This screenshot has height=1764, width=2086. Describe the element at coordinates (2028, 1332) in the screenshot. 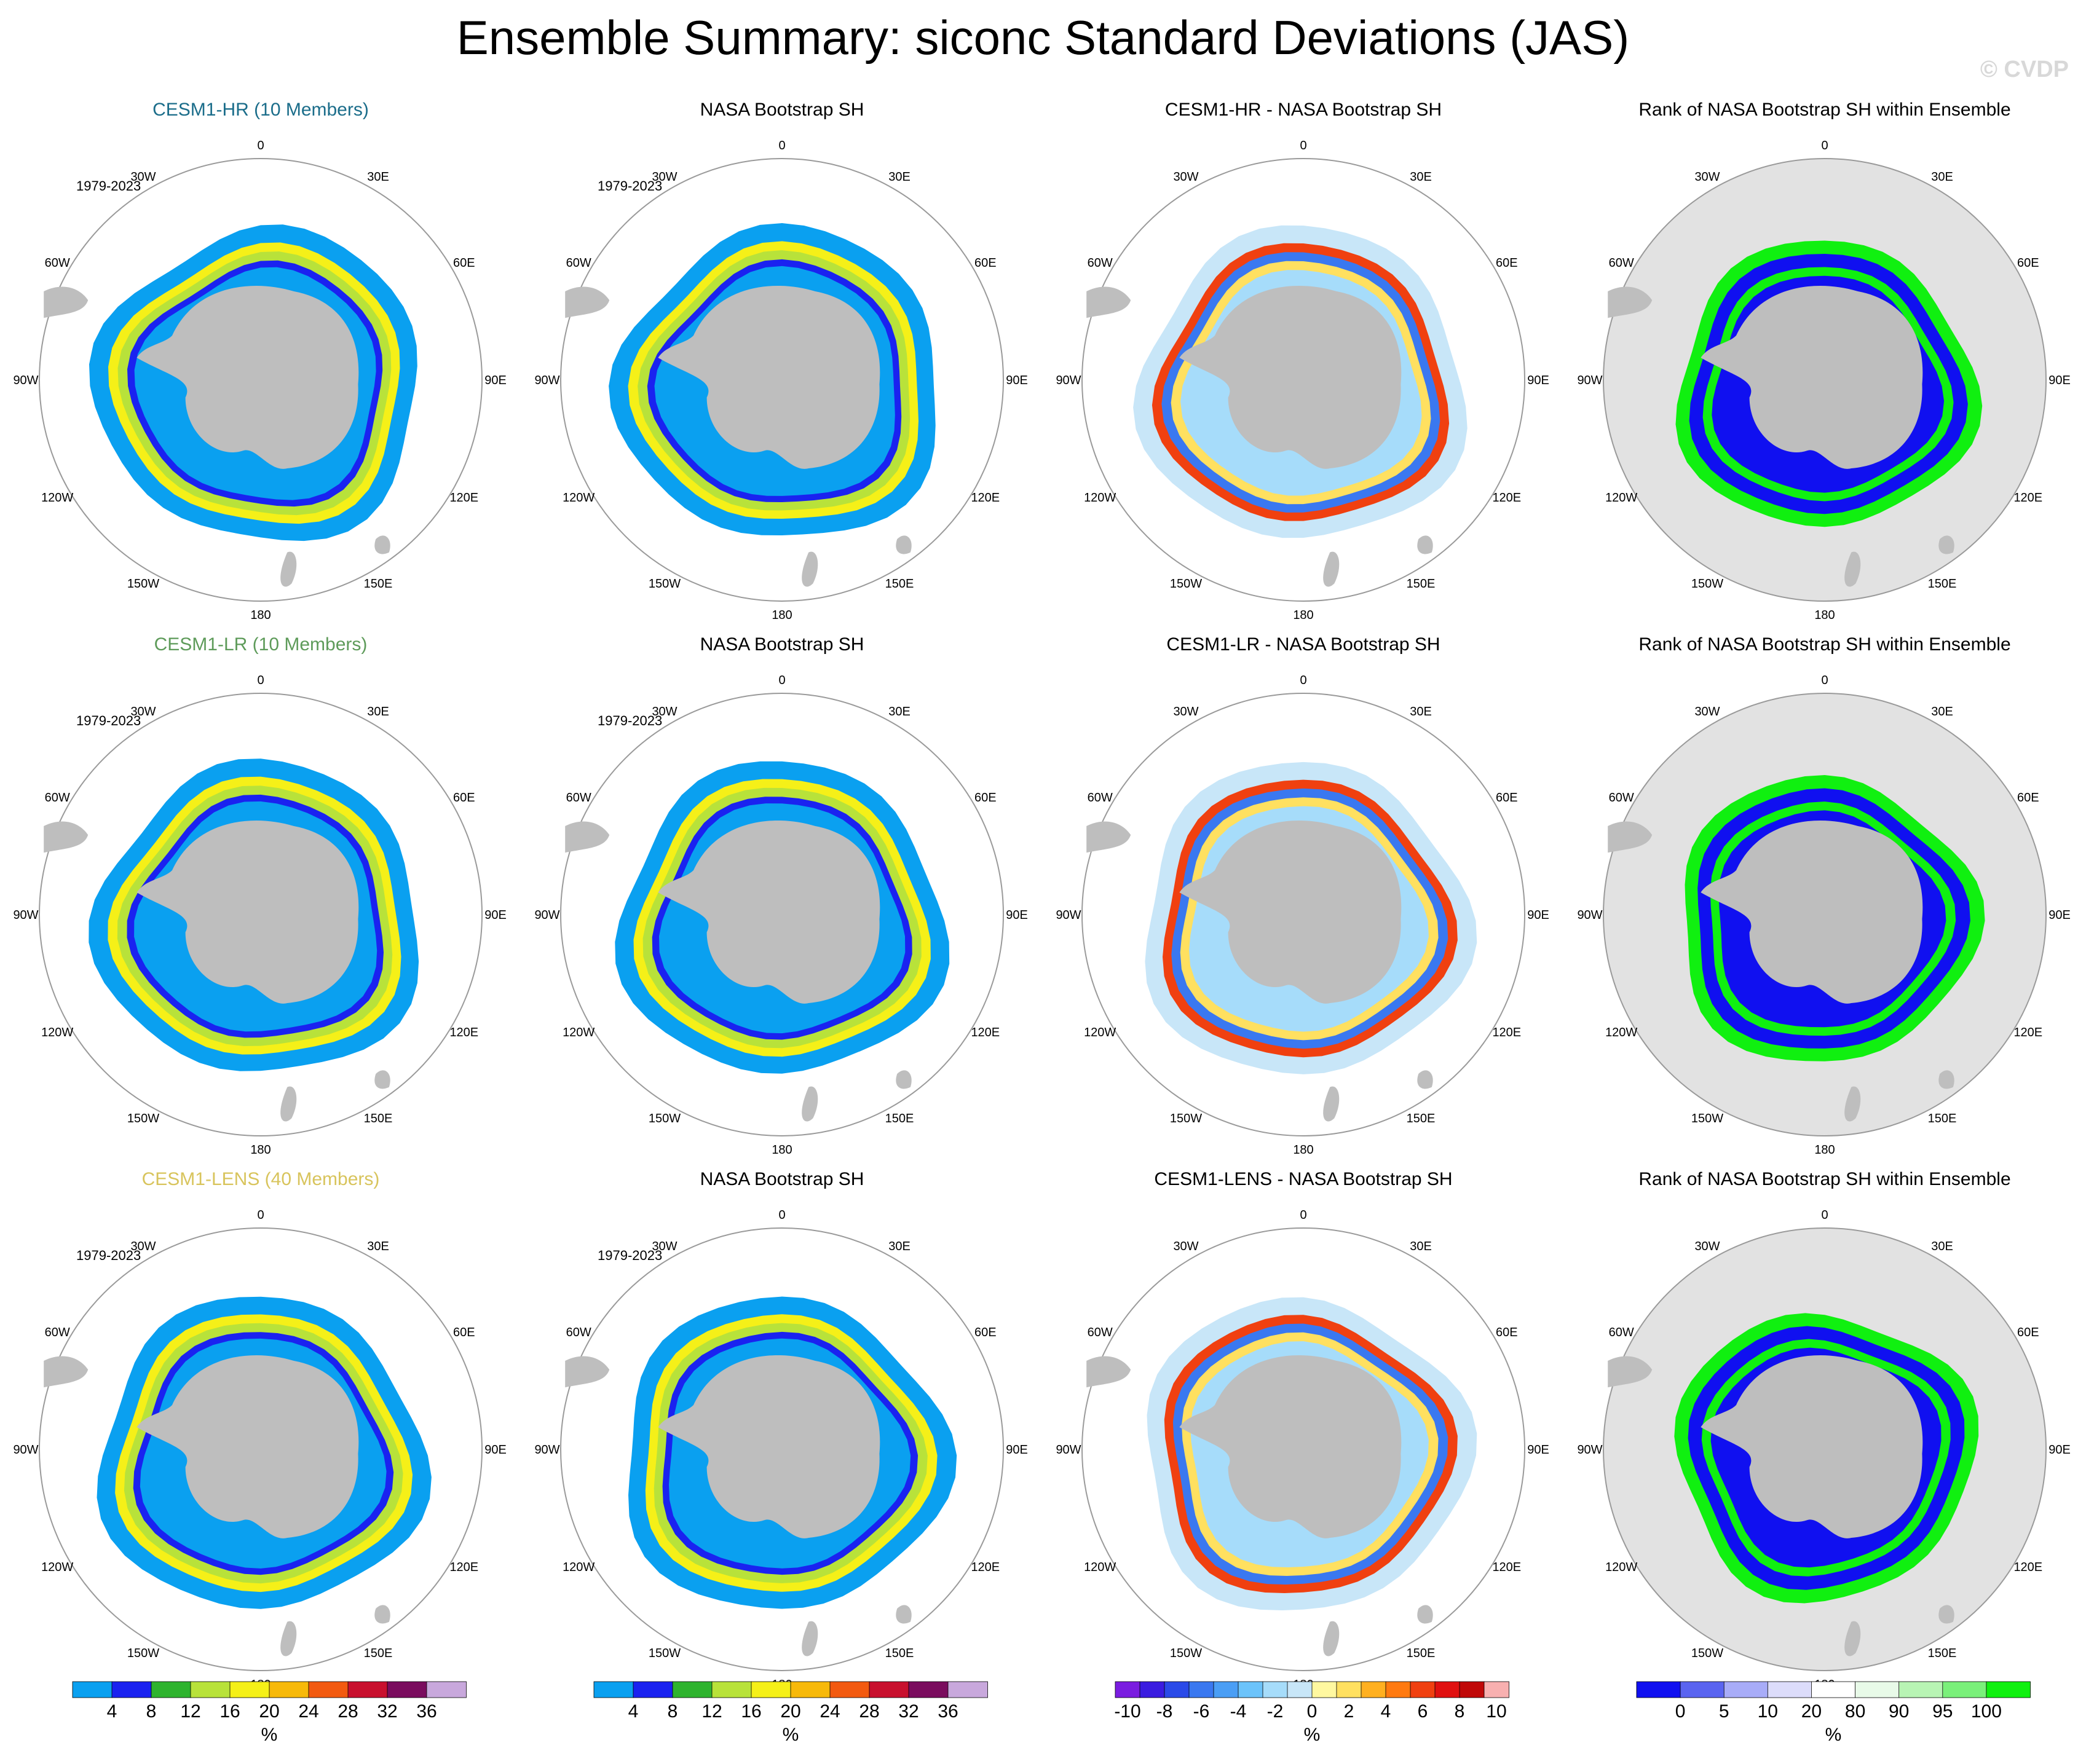

I see `longitude-label: 60E` at that location.